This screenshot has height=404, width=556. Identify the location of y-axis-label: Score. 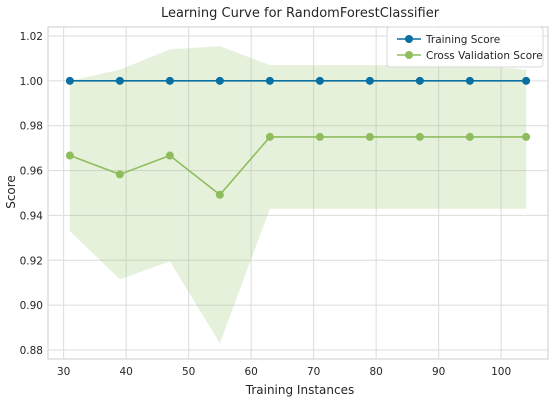
(11, 192).